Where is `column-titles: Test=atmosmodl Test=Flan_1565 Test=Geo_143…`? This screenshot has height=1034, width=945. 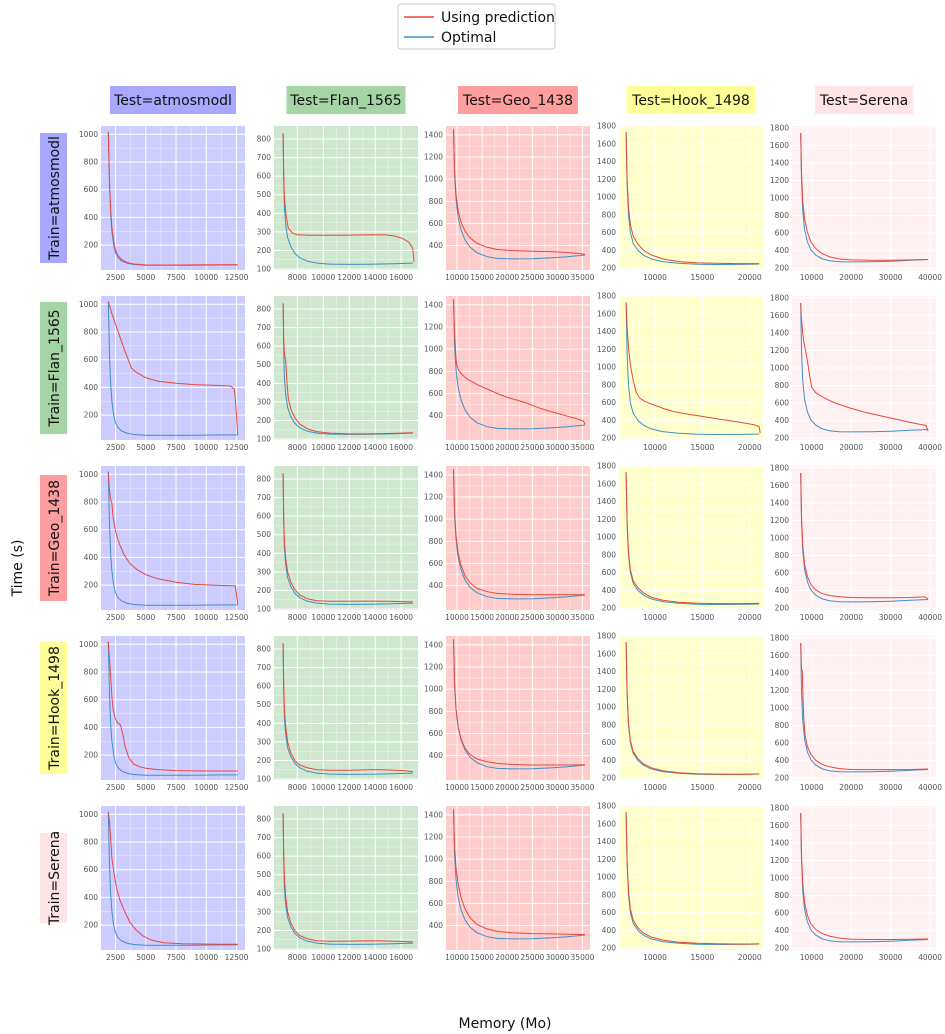 column-titles: Test=atmosmodl Test=Flan_1565 Test=Geo_143… is located at coordinates (511, 100).